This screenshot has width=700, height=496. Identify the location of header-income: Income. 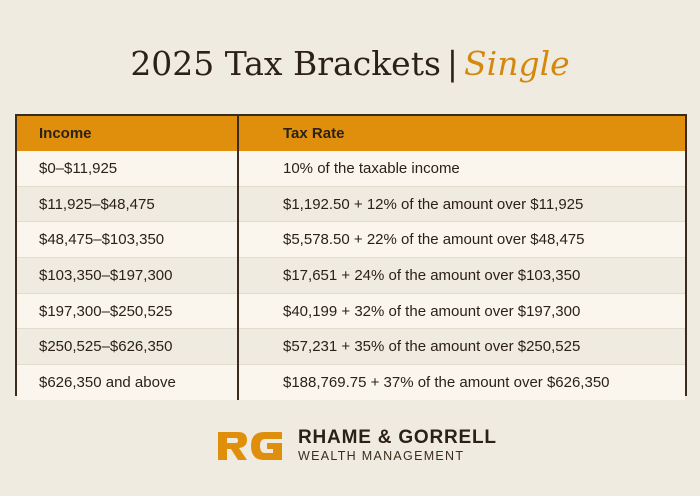
(128, 133).